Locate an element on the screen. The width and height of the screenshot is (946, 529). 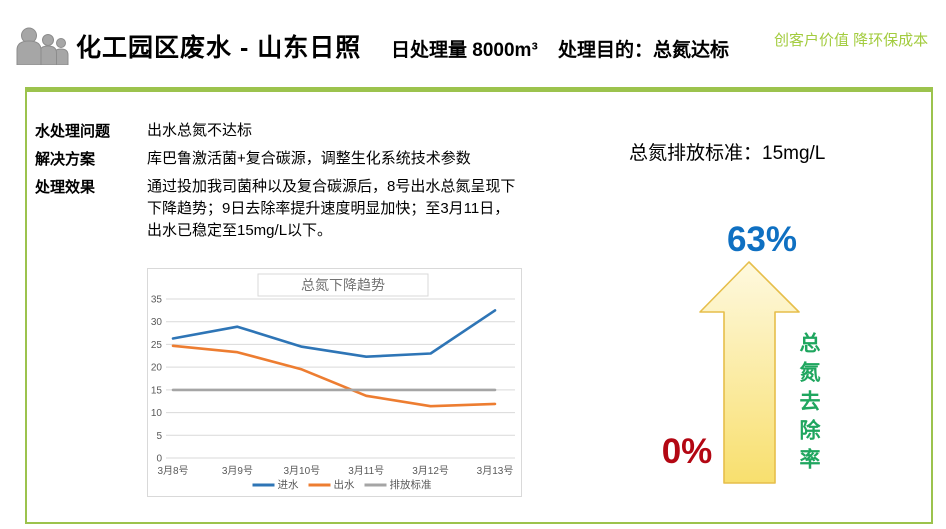
company-slogan: 创客户价值 降环保成本 is located at coordinates (851, 40).